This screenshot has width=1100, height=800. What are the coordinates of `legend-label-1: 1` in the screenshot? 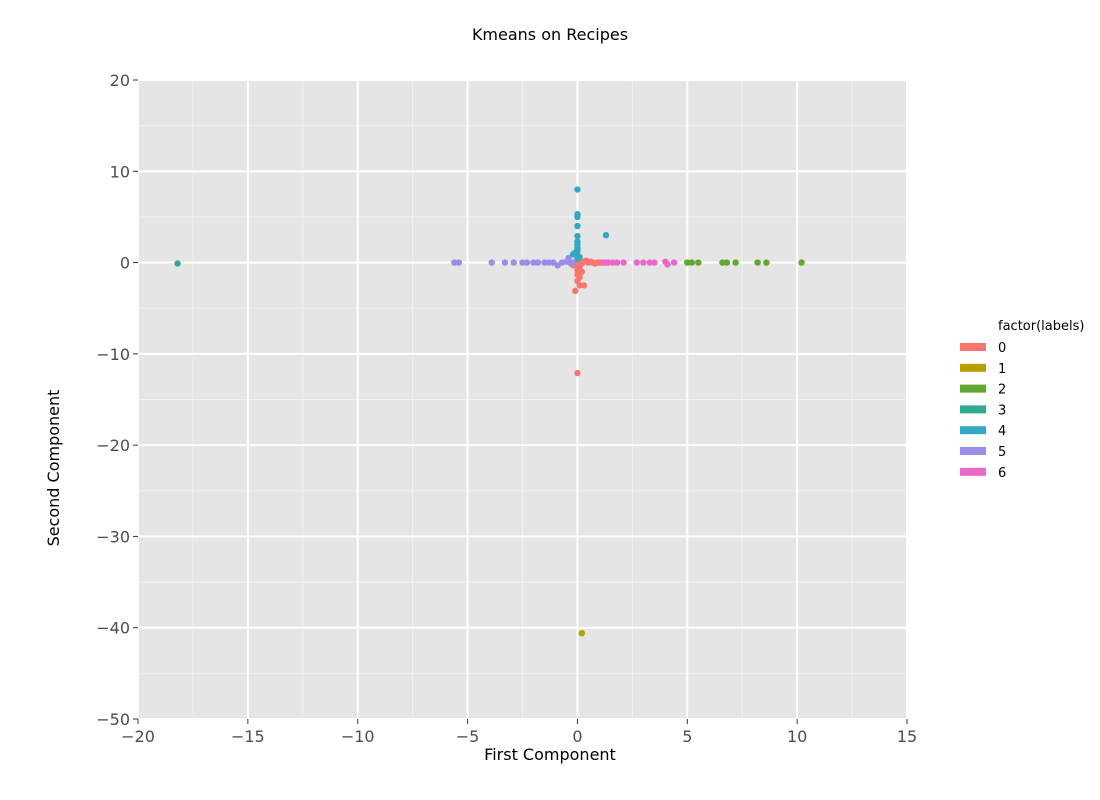 It's located at (1002, 369).